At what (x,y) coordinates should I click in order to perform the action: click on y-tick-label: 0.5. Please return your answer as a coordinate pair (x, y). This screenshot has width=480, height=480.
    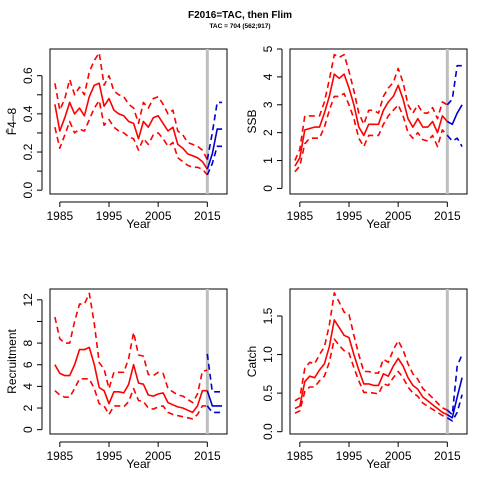
    Looking at the image, I should click on (268, 392).